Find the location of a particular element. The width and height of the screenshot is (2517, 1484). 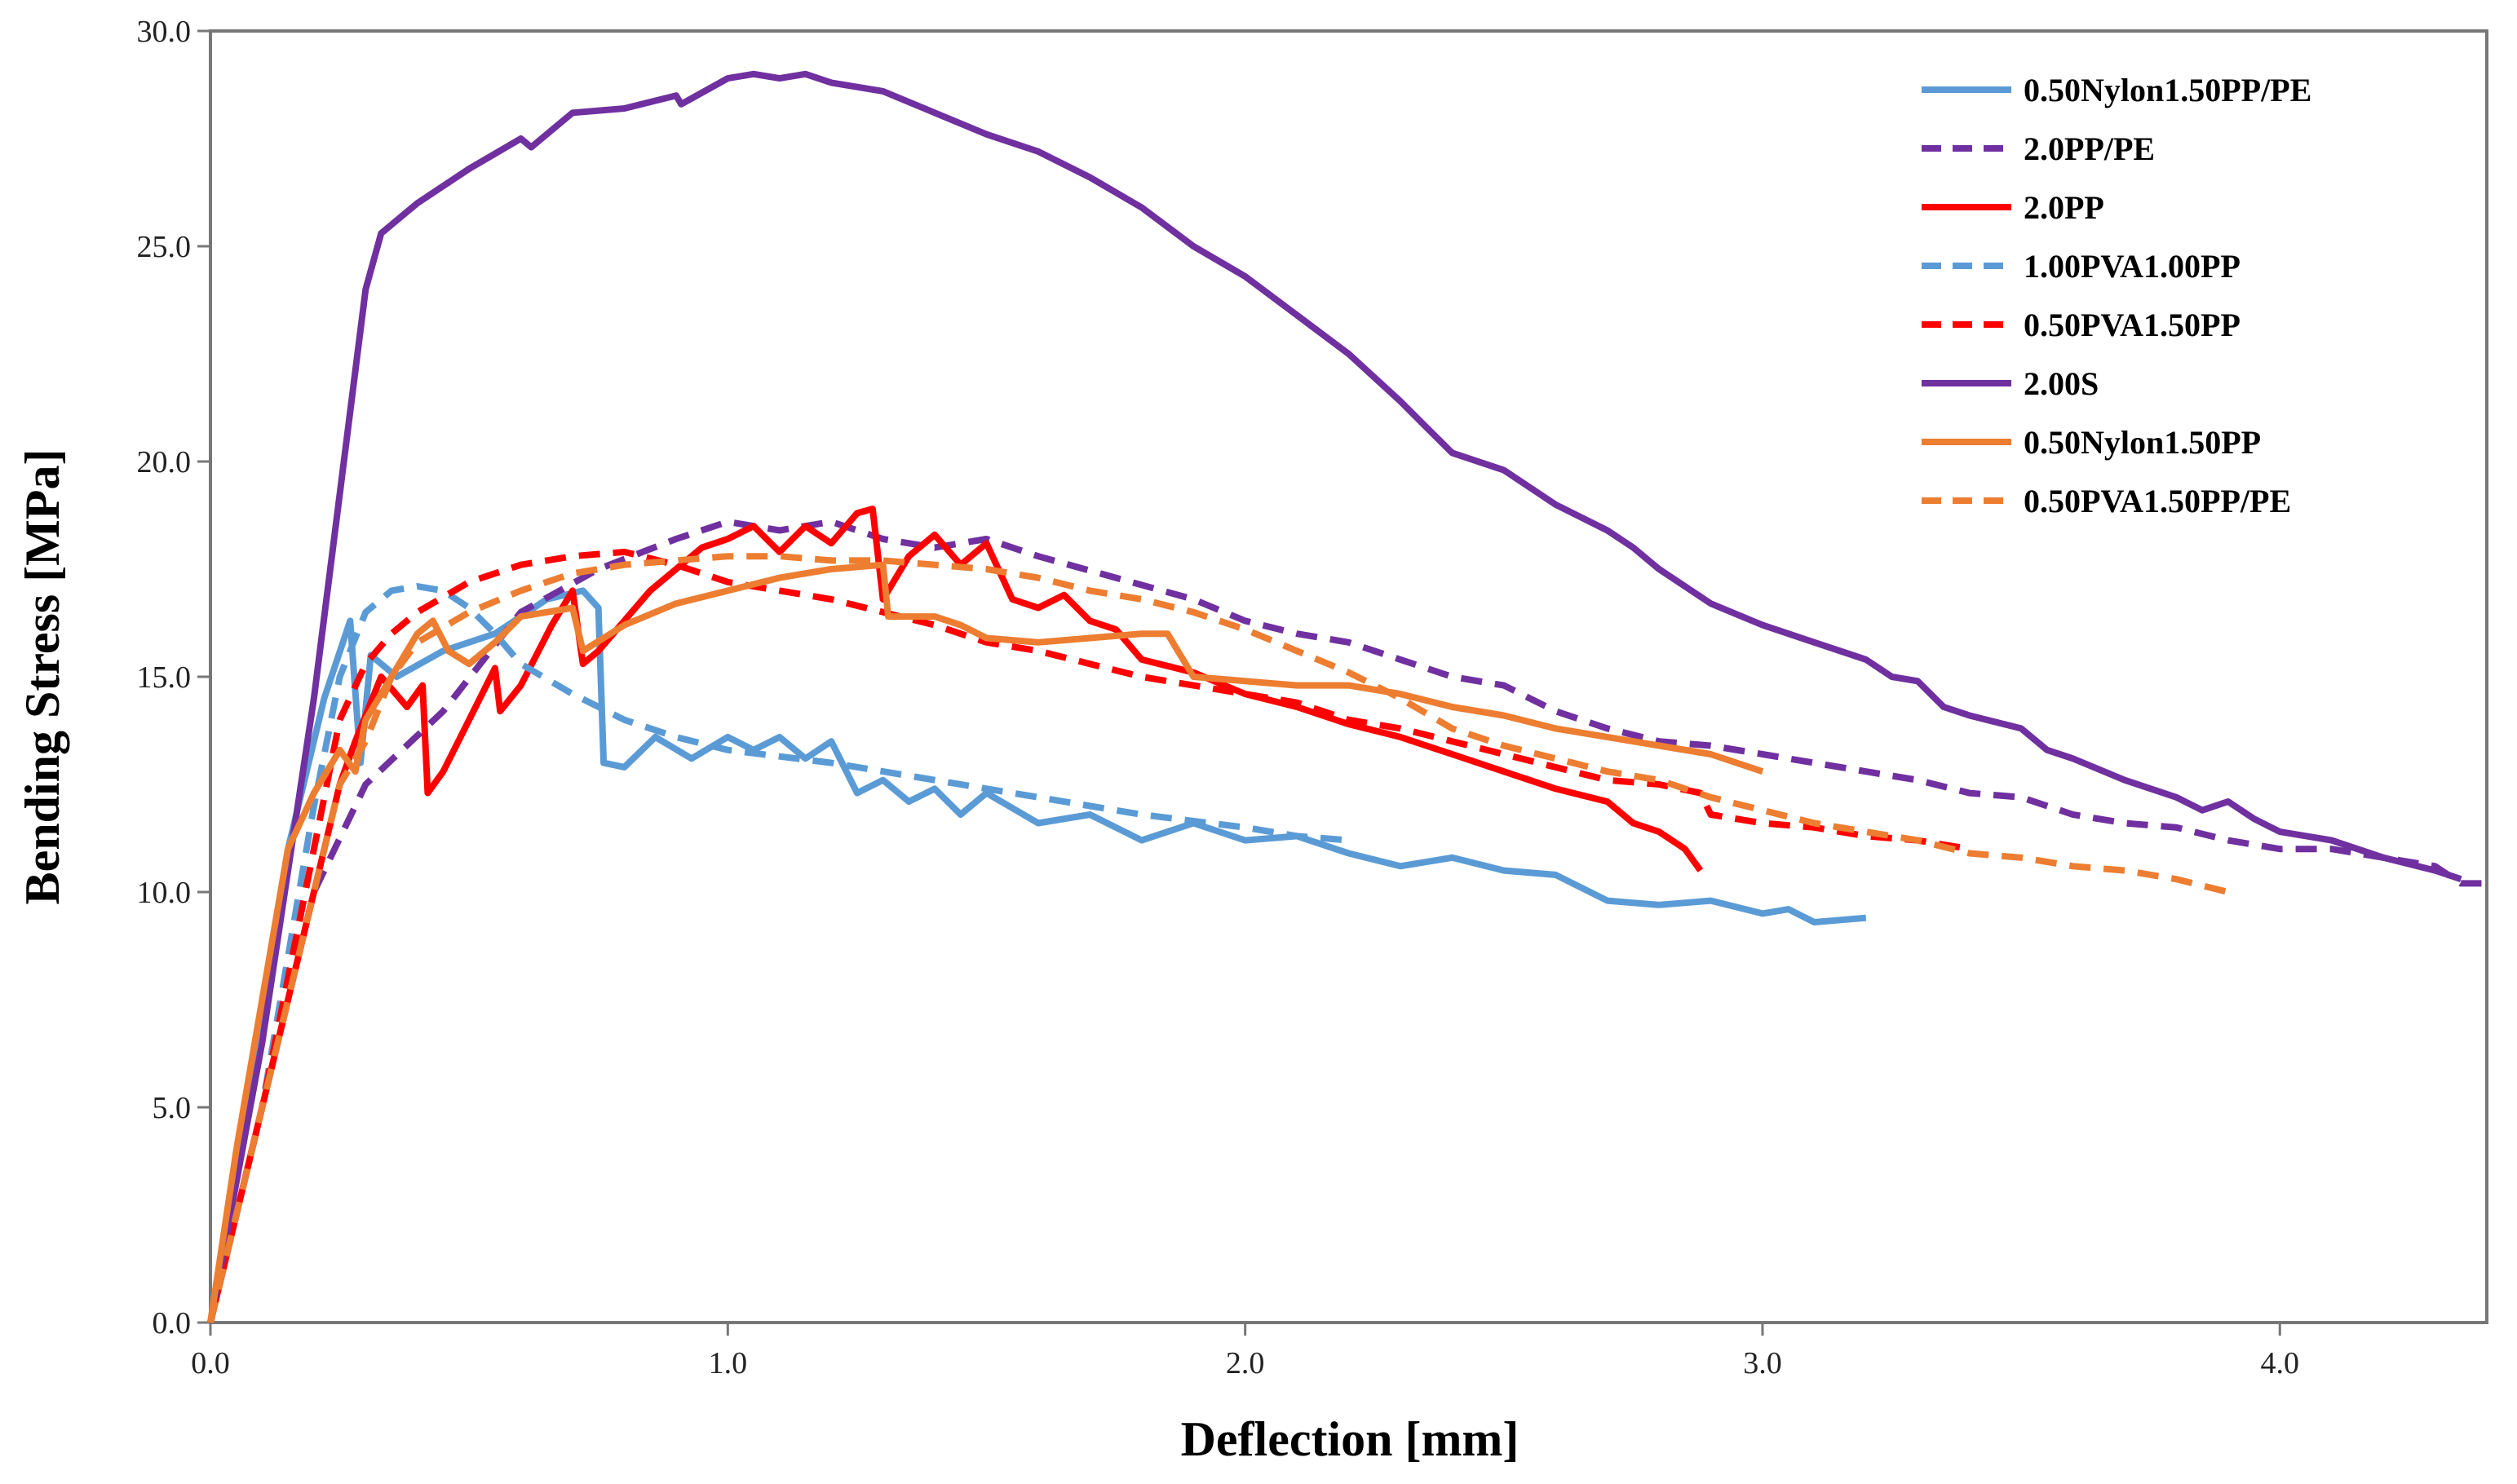

y-tick-label: 30.0 is located at coordinates (164, 32).